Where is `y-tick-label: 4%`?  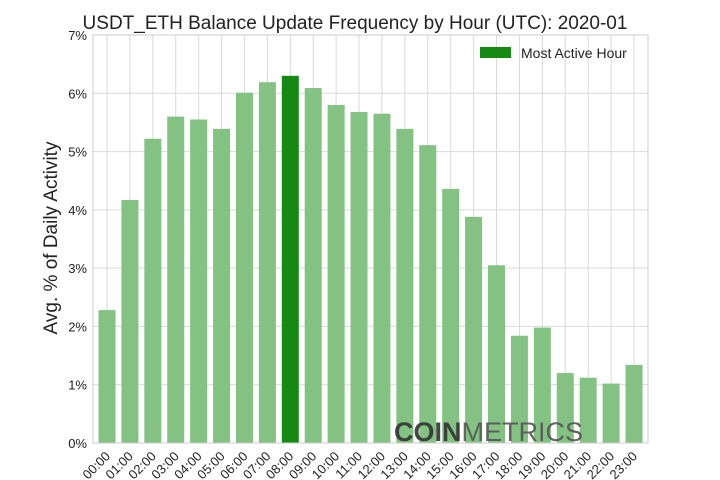
y-tick-label: 4% is located at coordinates (77, 210).